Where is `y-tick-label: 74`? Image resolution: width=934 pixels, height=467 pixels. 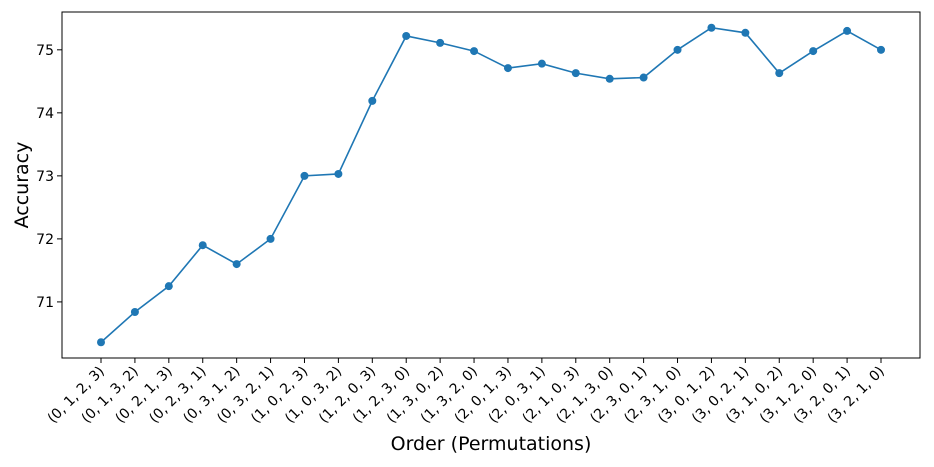 y-tick-label: 74 is located at coordinates (45, 114).